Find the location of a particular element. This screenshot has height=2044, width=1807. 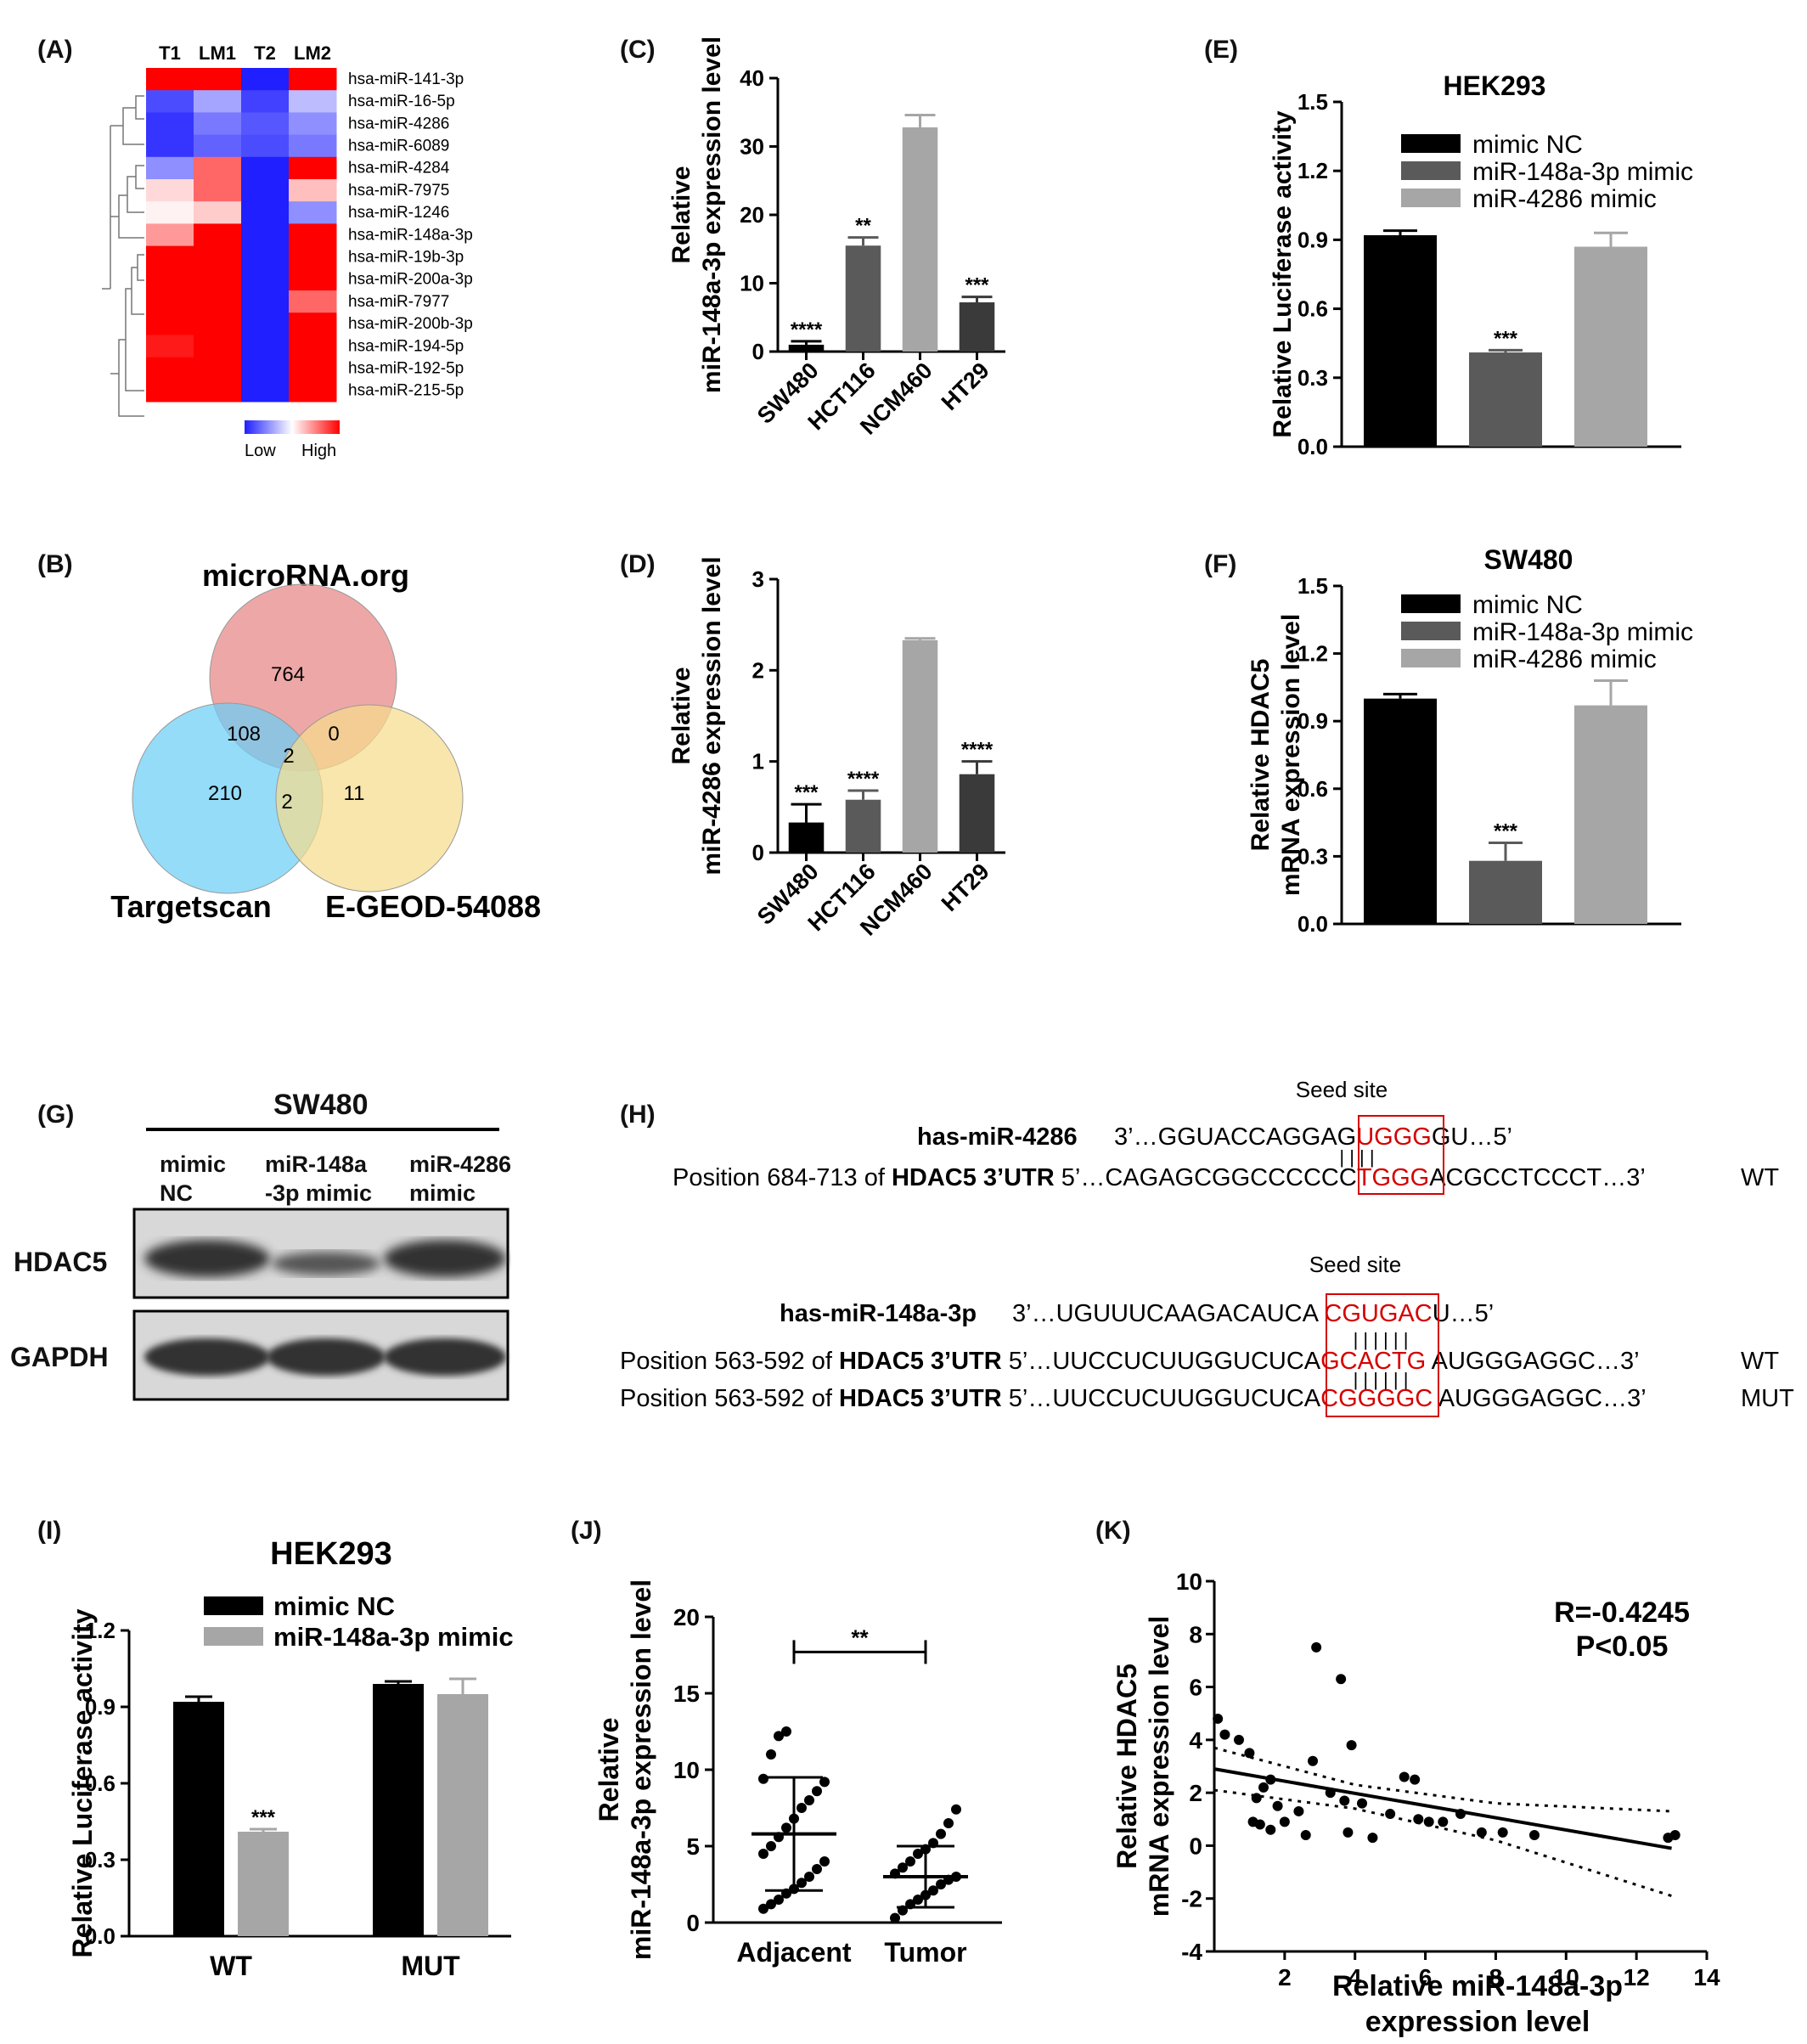

y-axis-label: Relative HDAC5 is located at coordinates (1261, 755).